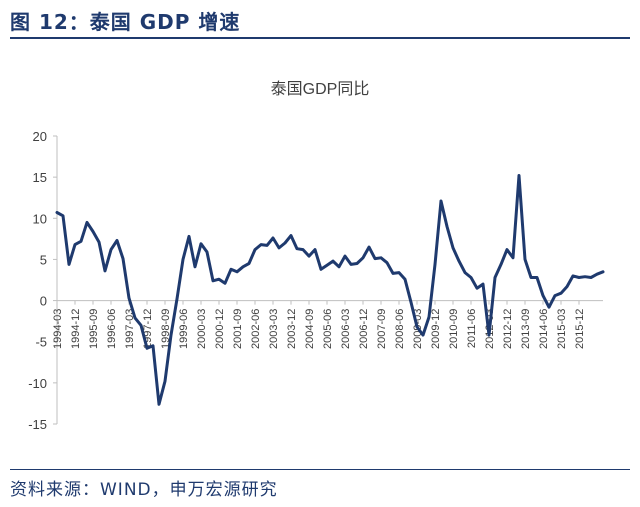 This screenshot has width=640, height=507. Describe the element at coordinates (125, 22) in the screenshot. I see `figure-title: 图 12：泰国 GDP 增速` at that location.